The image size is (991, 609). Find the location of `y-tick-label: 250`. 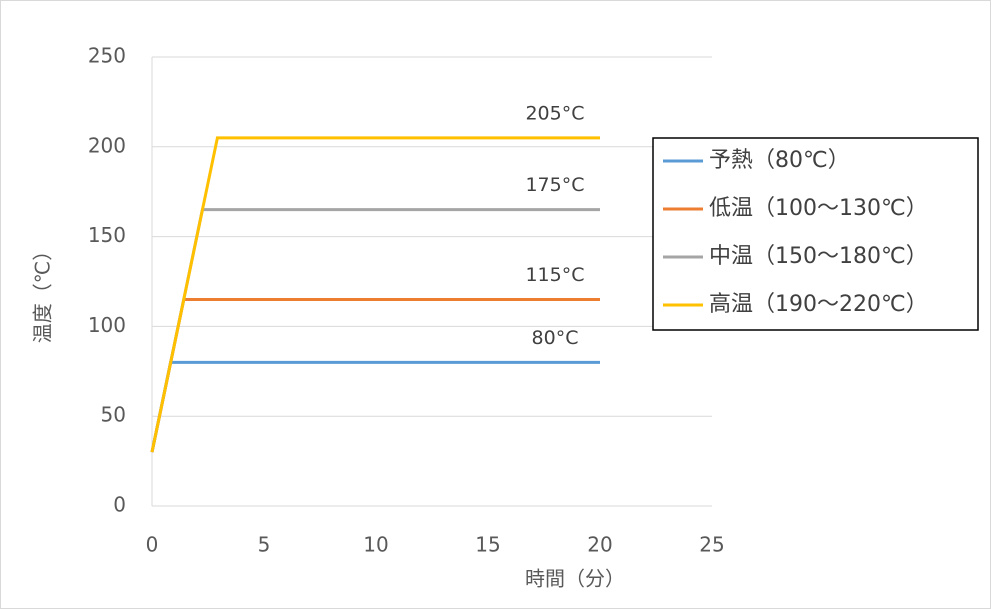

y-tick-label: 250 is located at coordinates (107, 56).